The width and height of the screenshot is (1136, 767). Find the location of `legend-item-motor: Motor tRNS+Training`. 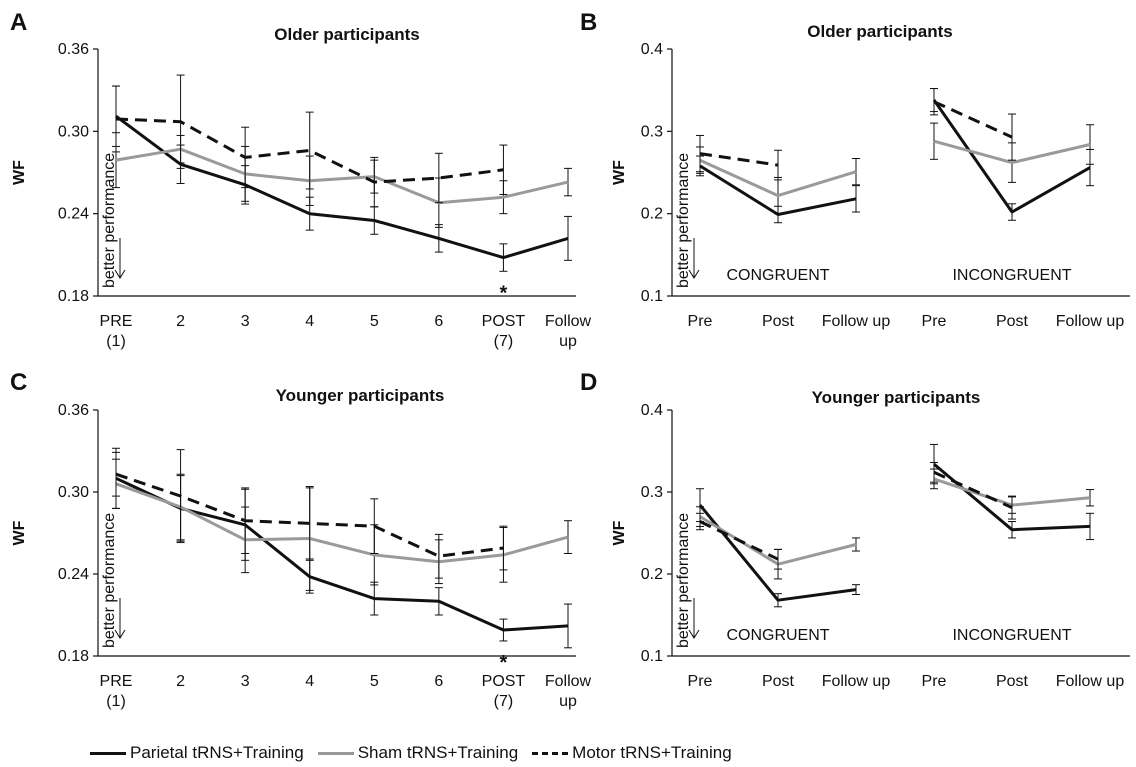

legend-item-motor: Motor tRNS+Training is located at coordinates (632, 753).